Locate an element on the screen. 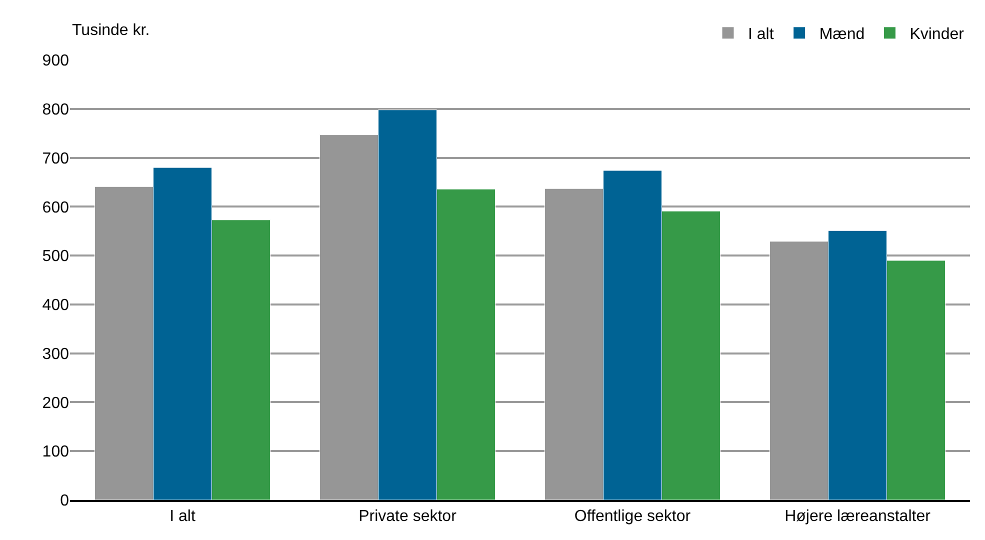 This screenshot has width=985, height=540. x-tick-label: I alt is located at coordinates (183, 517).